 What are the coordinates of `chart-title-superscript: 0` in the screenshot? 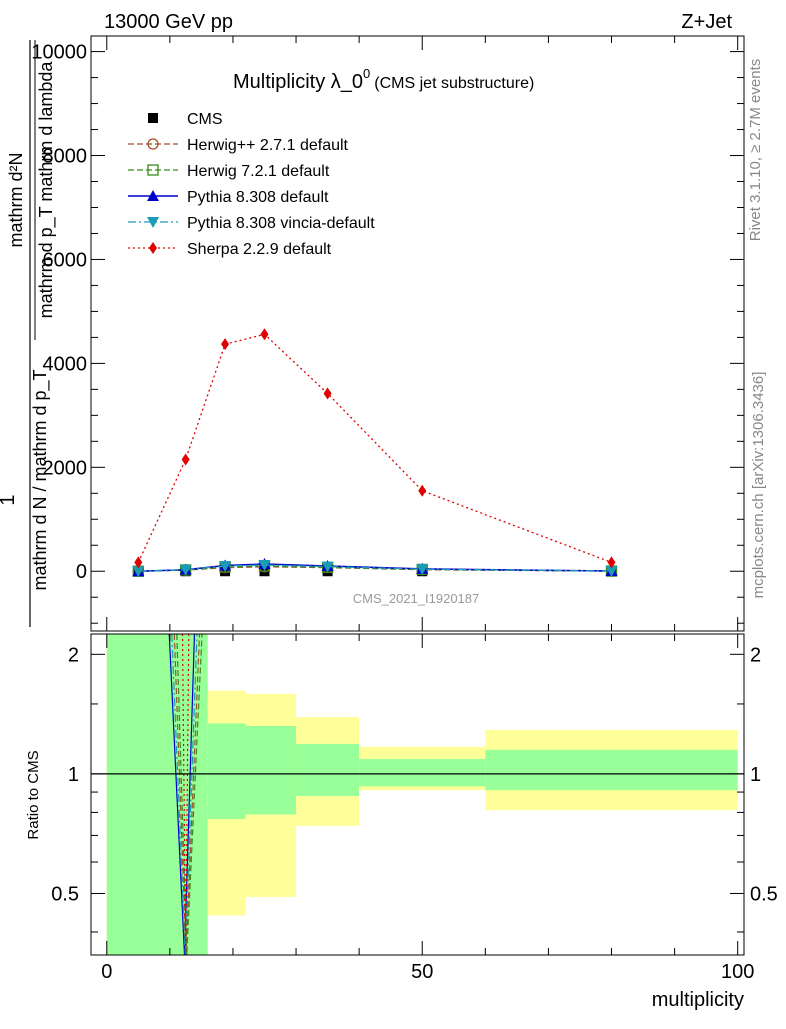 It's located at (366, 73).